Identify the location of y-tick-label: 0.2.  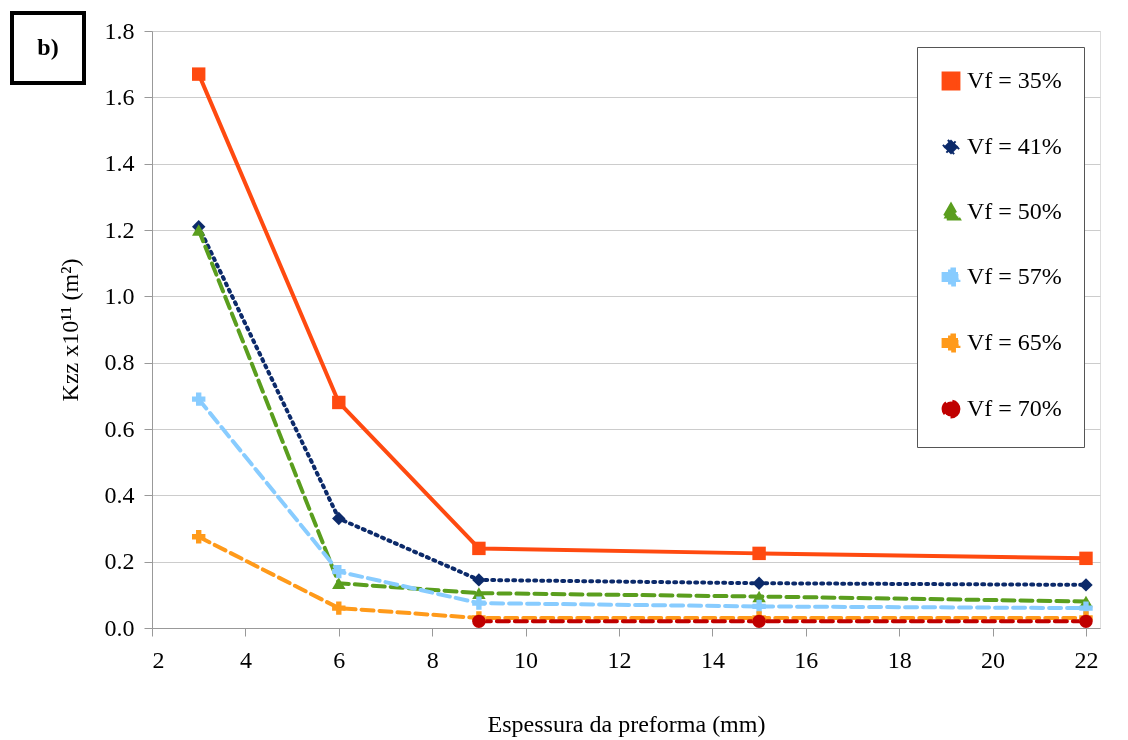
(119, 561).